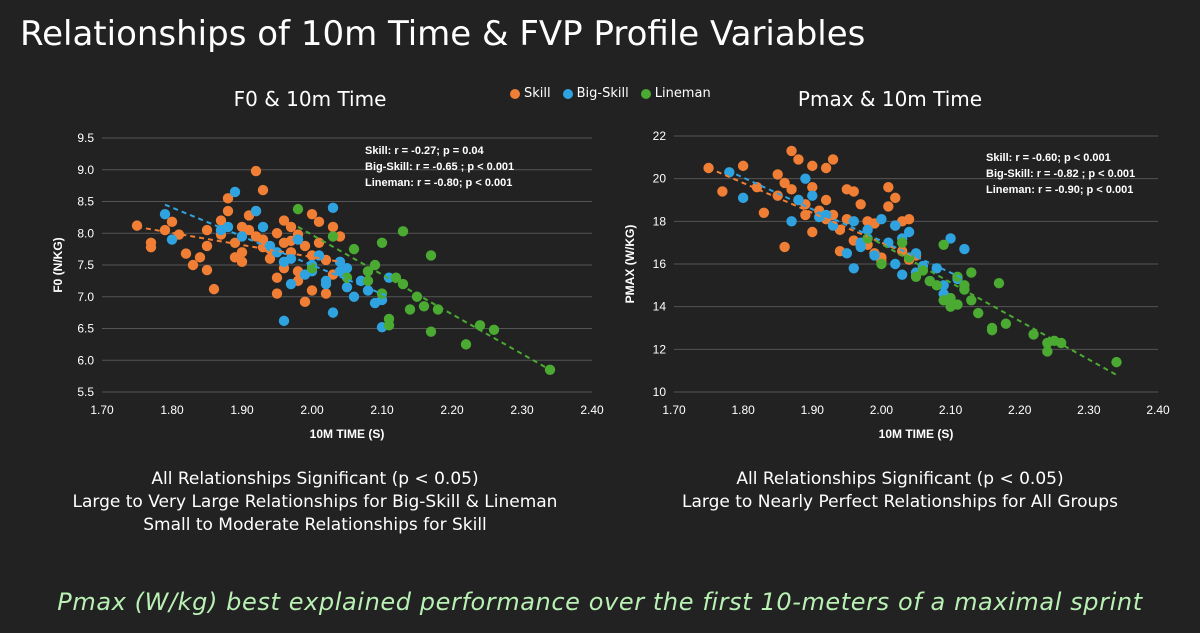 Image resolution: width=1200 pixels, height=633 pixels. I want to click on y-tick-label: 9.0, so click(85, 170).